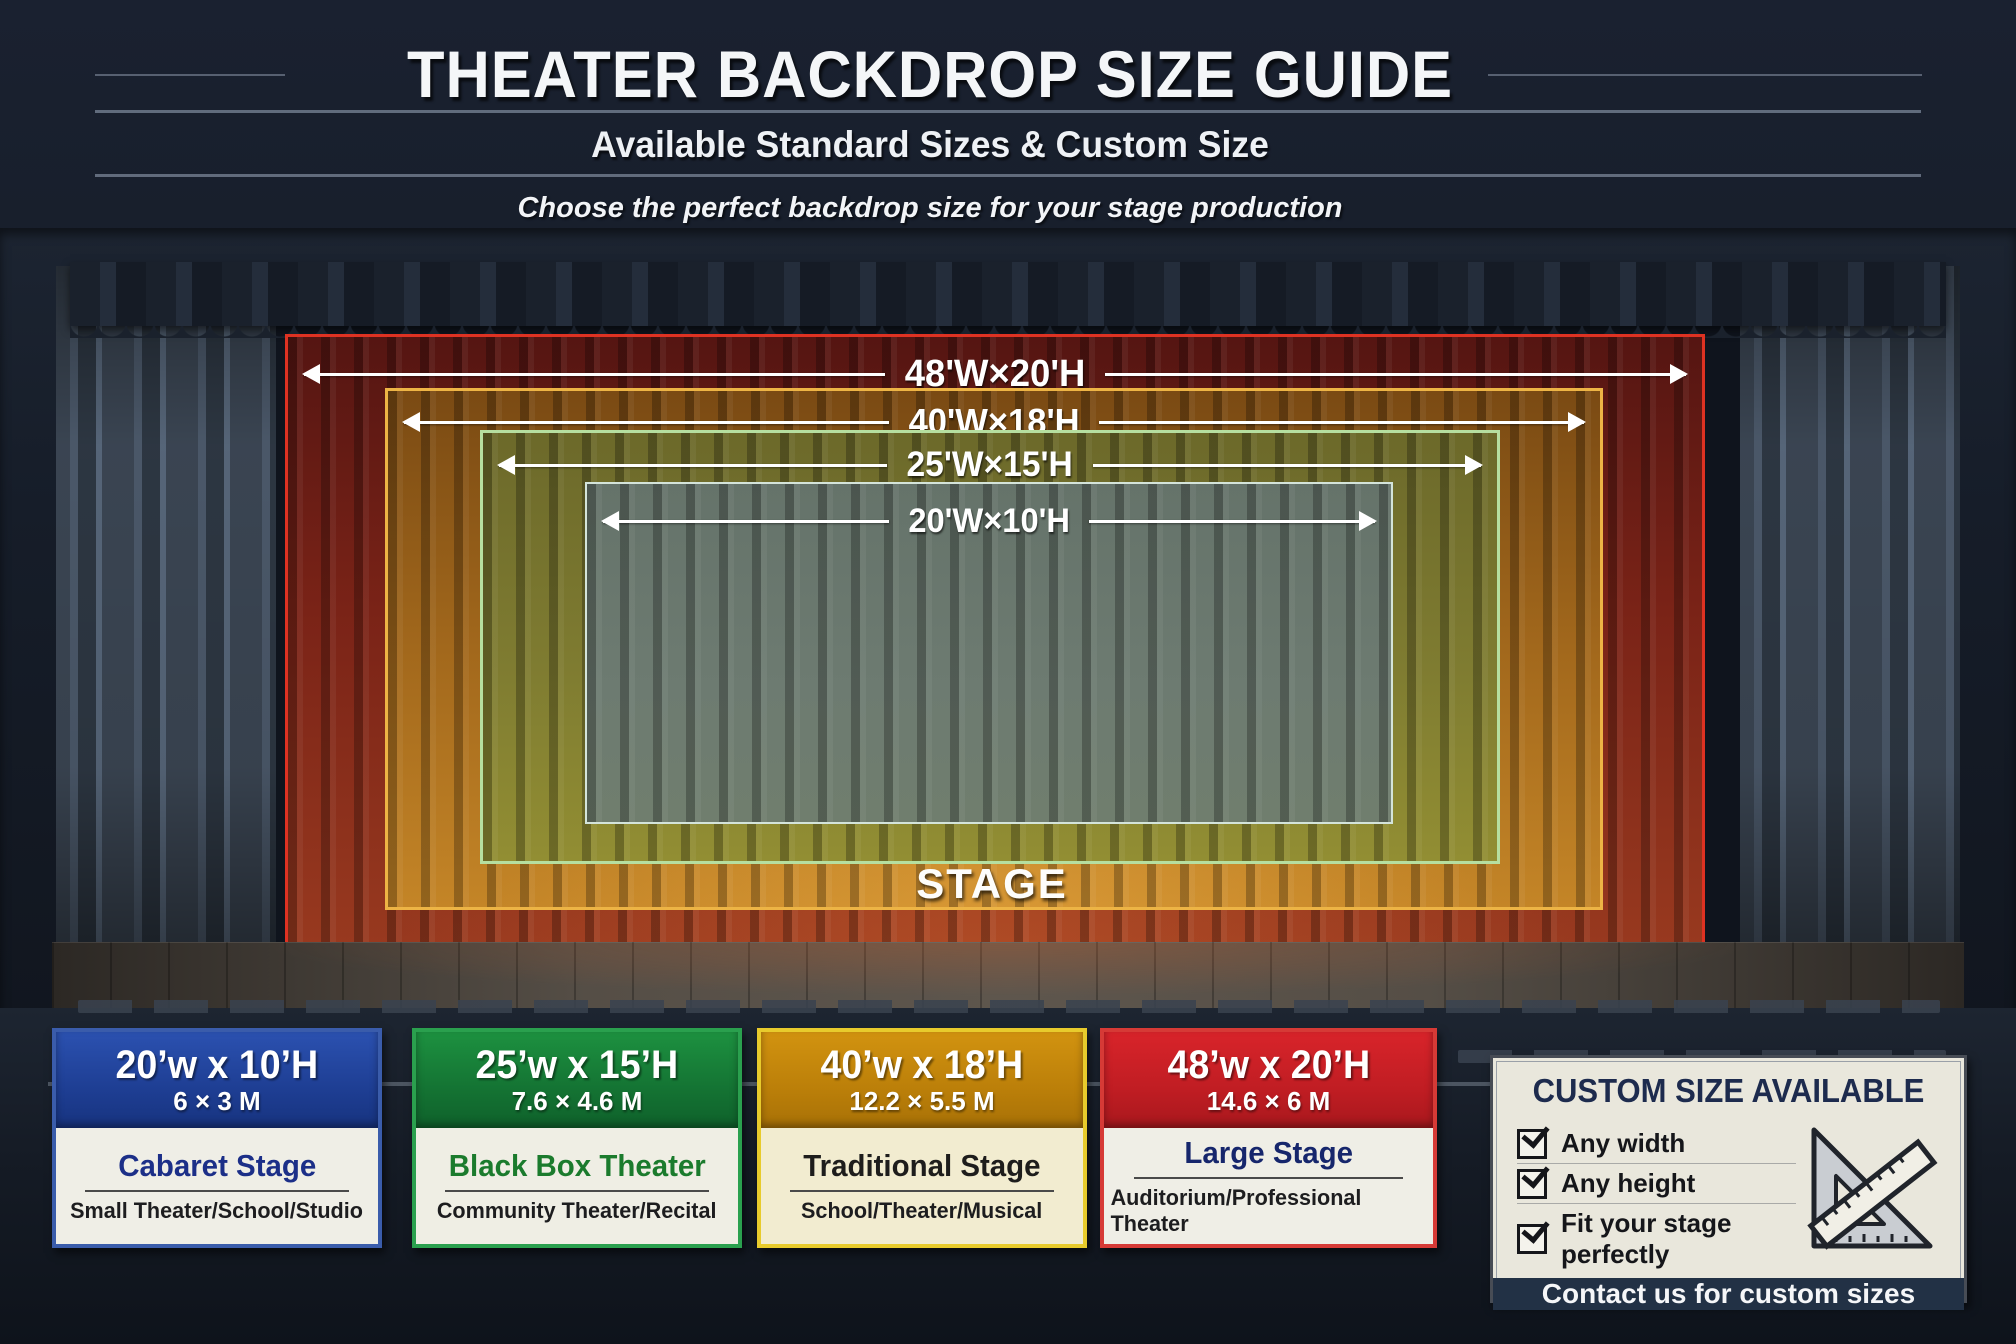 This screenshot has width=2016, height=1344. What do you see at coordinates (1728, 1090) in the screenshot?
I see `custom-card-title: CUSTOM SIZE AVAILABLE` at bounding box center [1728, 1090].